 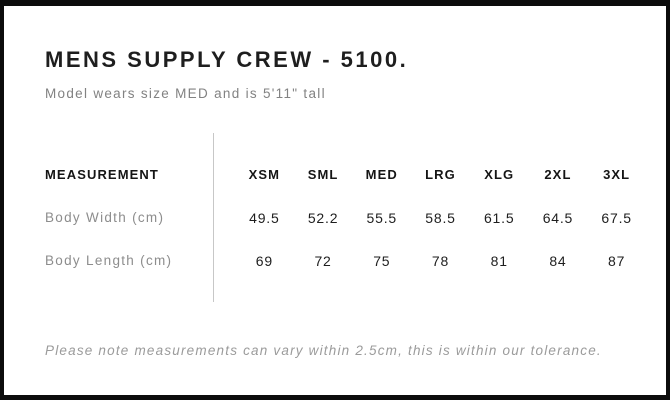 What do you see at coordinates (345, 260) in the screenshot?
I see `table-row-body-length: Body Length (cm) 69 72 75 78 81 84 87` at bounding box center [345, 260].